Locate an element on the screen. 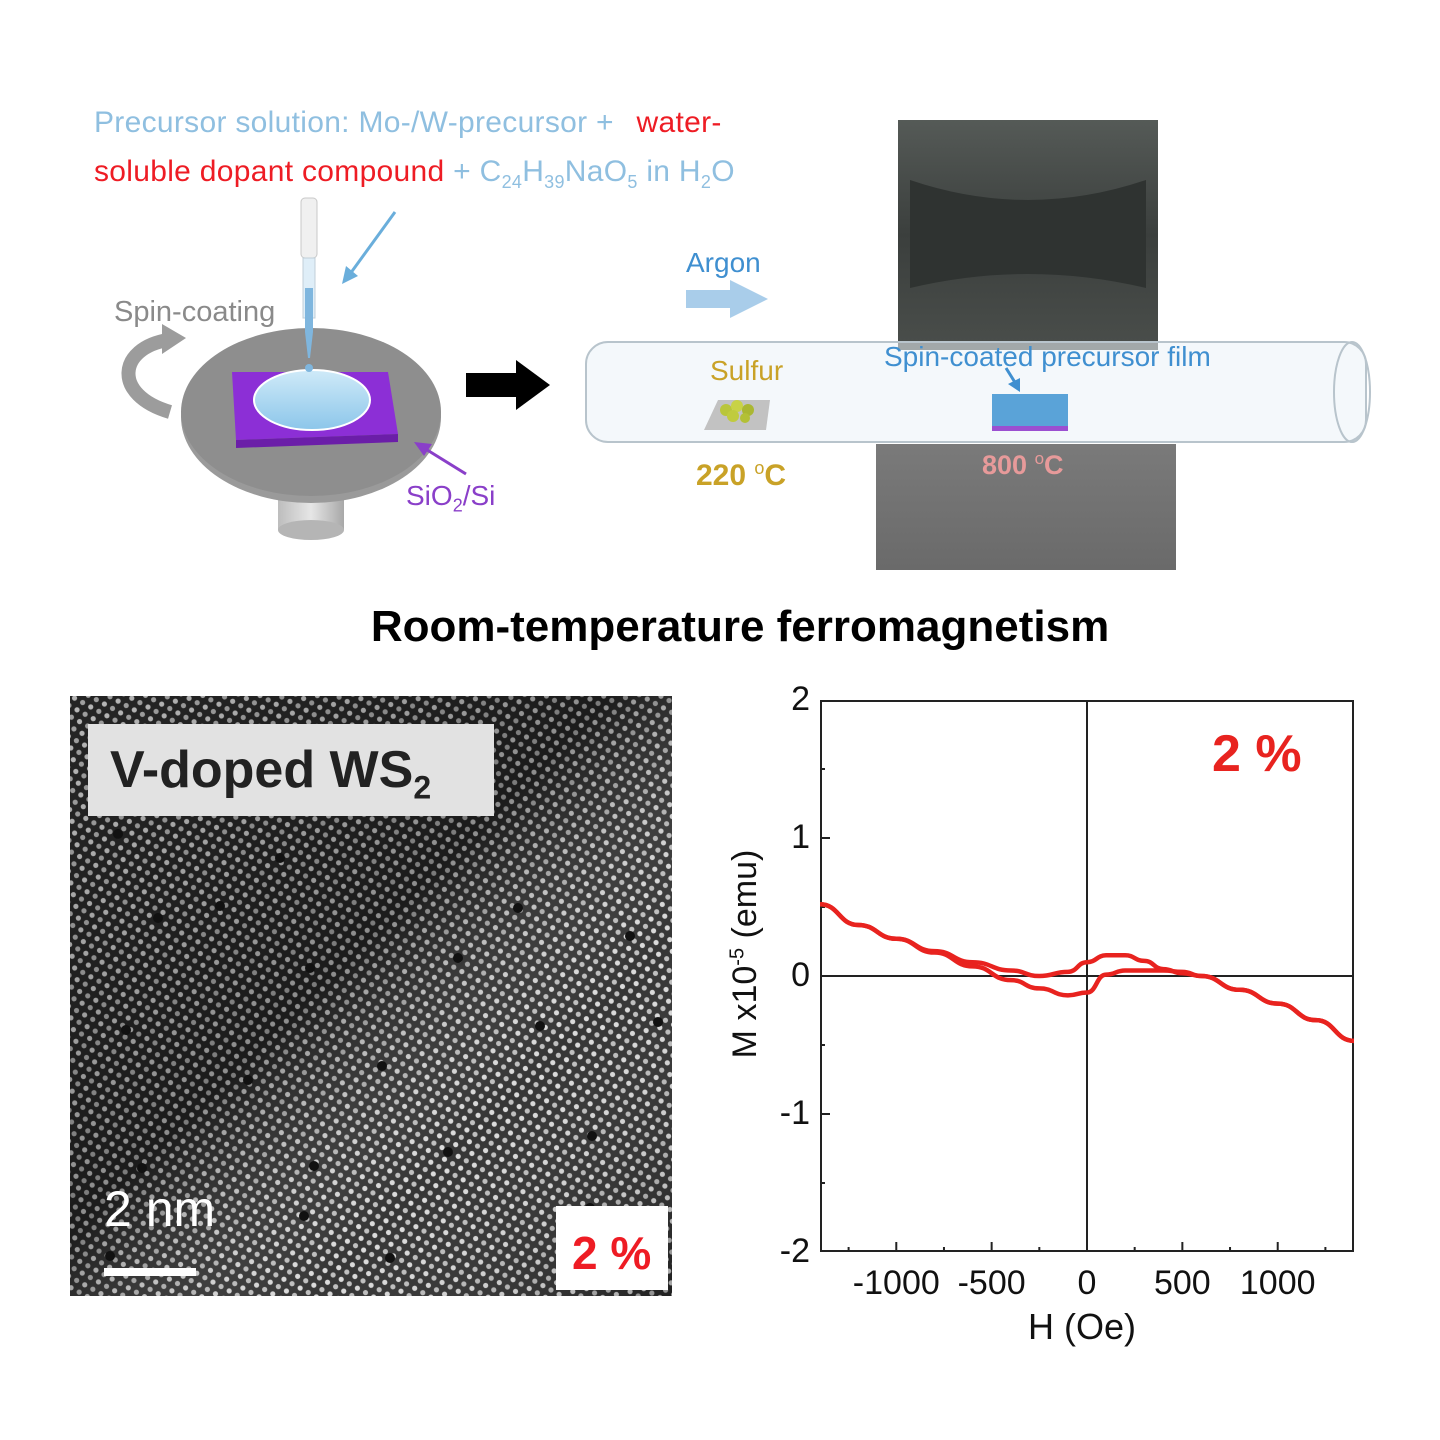 This screenshot has height=1440, width=1440. film-temp-unit: C is located at coordinates (1054, 465).